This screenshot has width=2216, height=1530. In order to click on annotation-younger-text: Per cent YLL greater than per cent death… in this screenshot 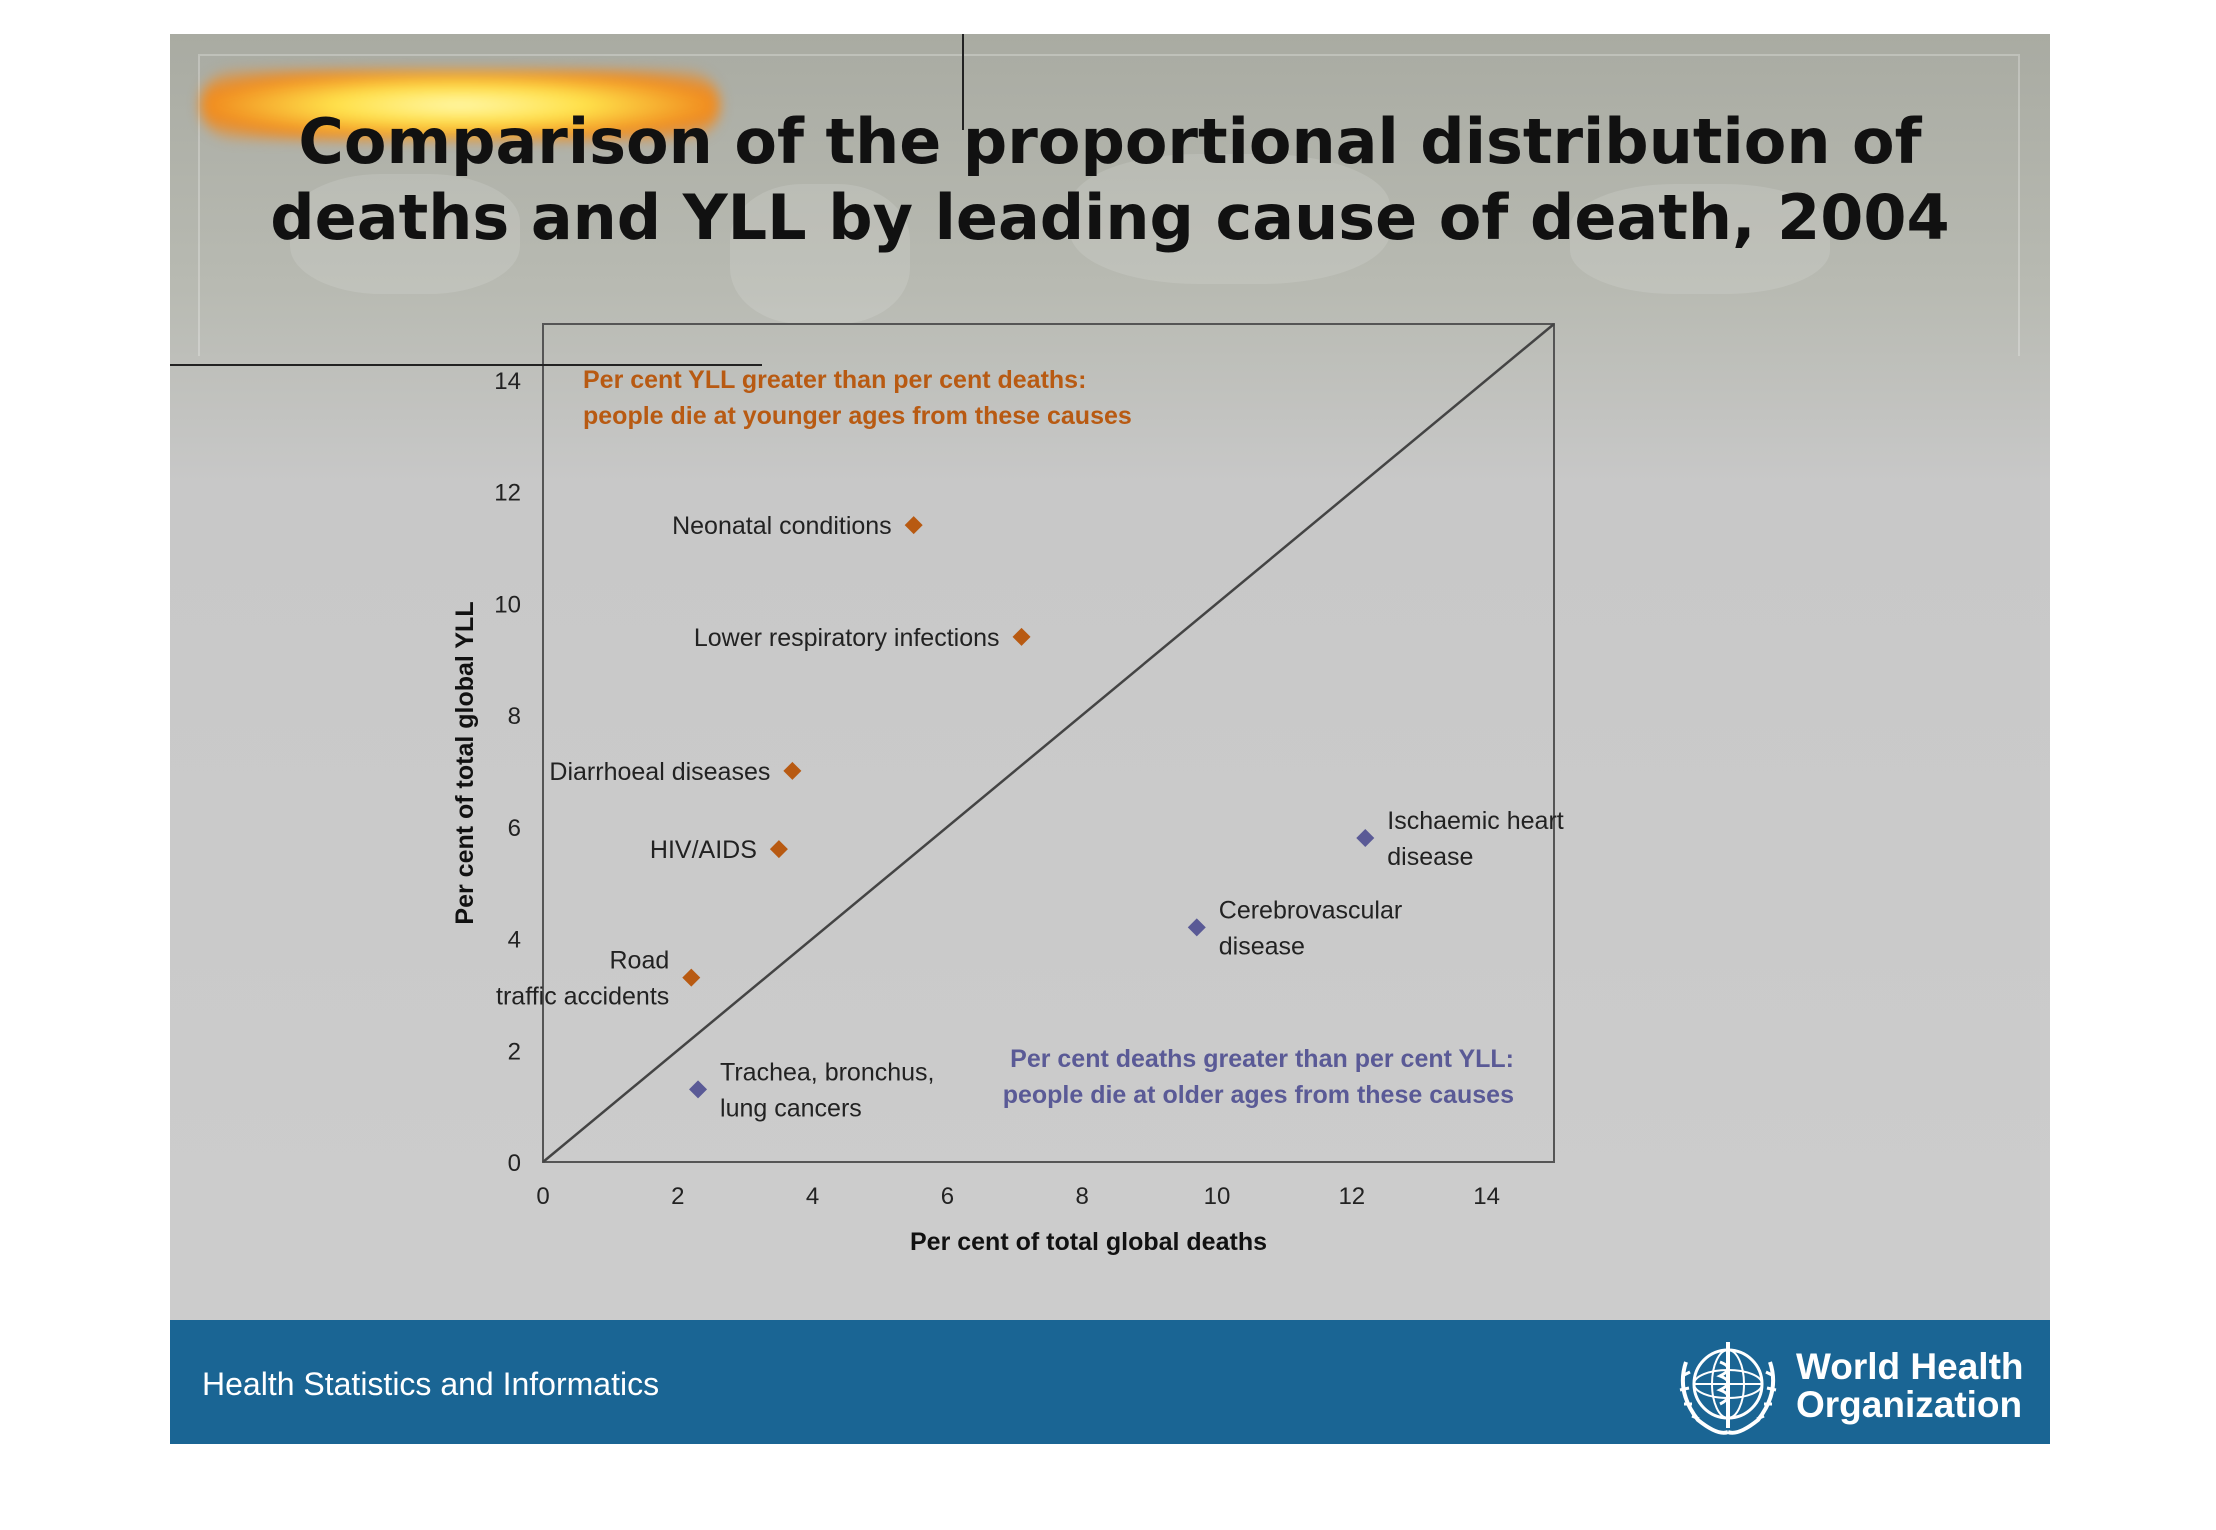, I will do `click(834, 380)`.